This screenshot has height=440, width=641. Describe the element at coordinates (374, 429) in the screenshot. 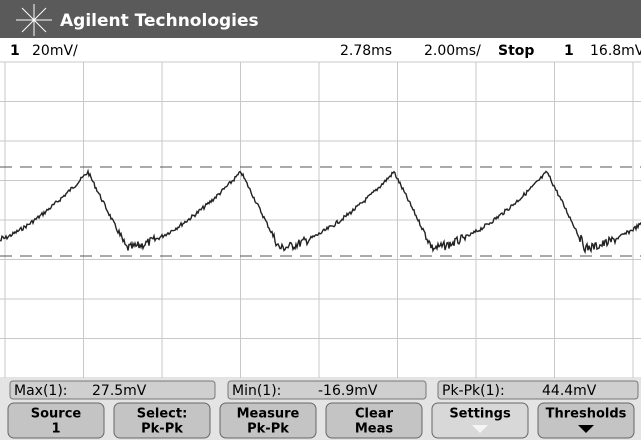

I see `softkey-label: Meas` at that location.